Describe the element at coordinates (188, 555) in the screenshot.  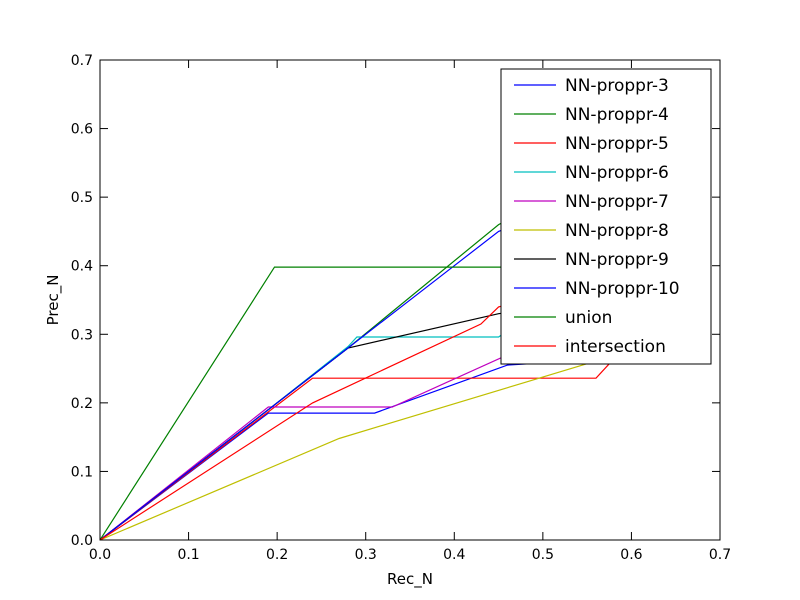
I see `x-tick-label: 0.1` at that location.